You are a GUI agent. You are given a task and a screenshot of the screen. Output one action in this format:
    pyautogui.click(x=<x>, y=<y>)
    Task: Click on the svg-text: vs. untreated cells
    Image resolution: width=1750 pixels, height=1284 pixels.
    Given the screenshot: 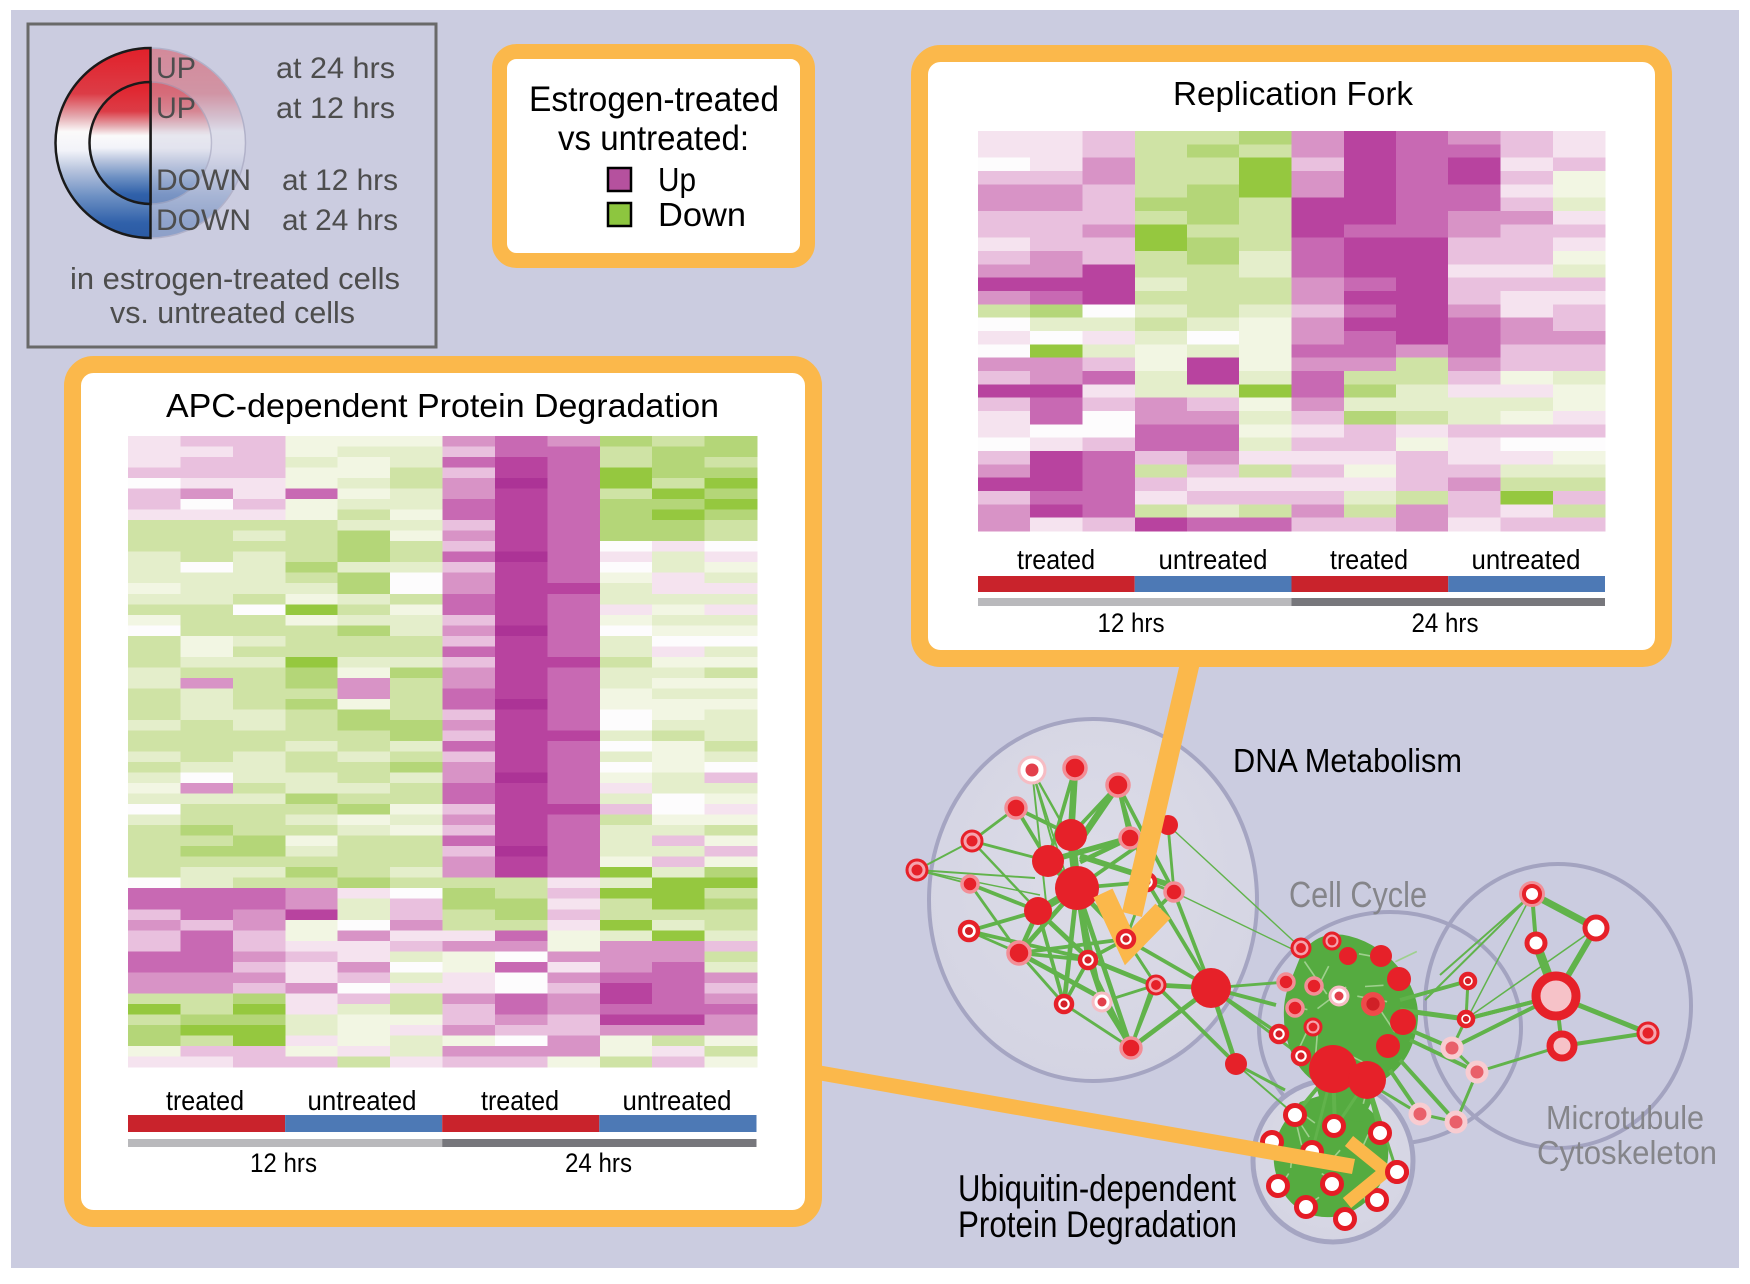 What is the action you would take?
    pyautogui.click(x=232, y=312)
    